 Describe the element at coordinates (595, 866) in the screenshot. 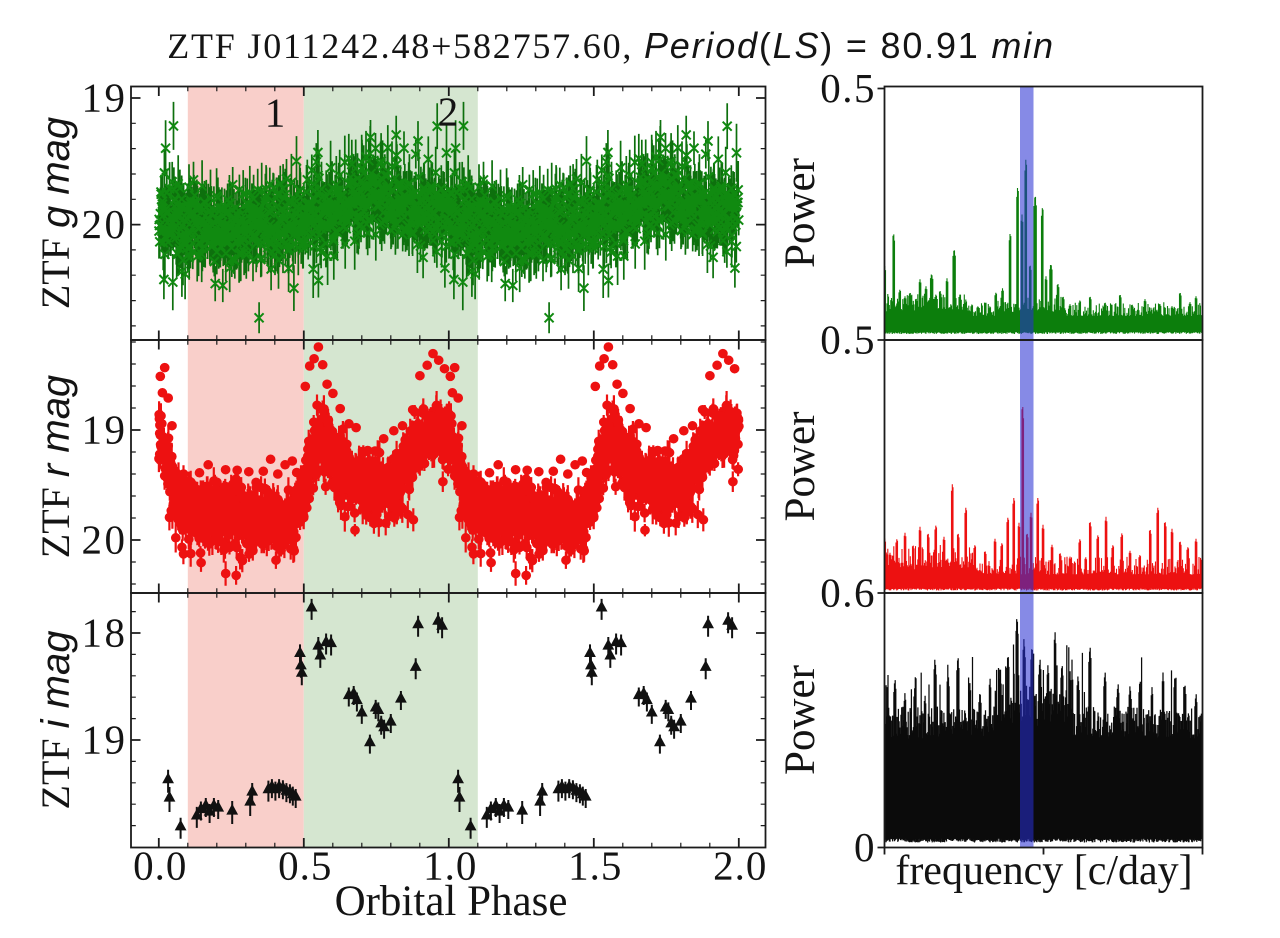

I see `svg-text: 1.5` at that location.